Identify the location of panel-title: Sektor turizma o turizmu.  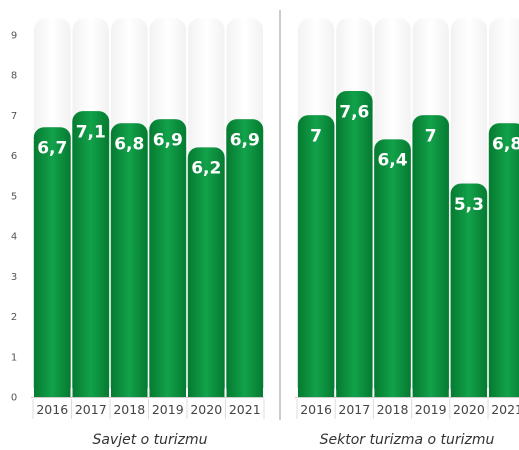
(407, 440).